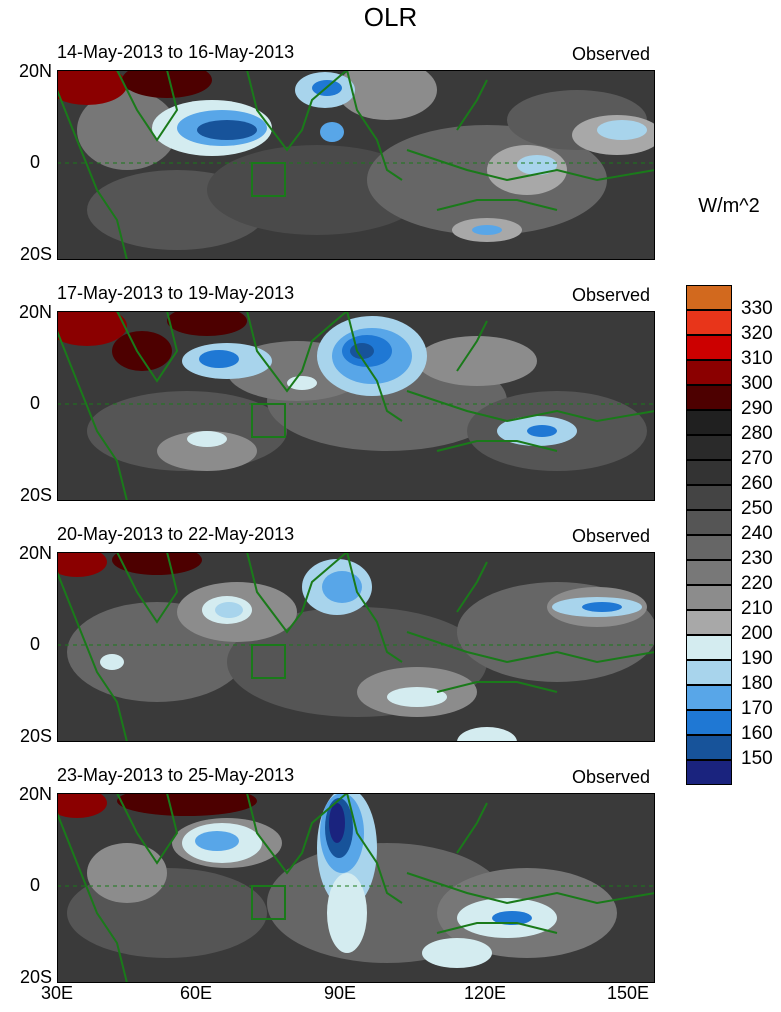 The image size is (781, 1012). Describe the element at coordinates (757, 508) in the screenshot. I see `colorbar-label: 250` at that location.